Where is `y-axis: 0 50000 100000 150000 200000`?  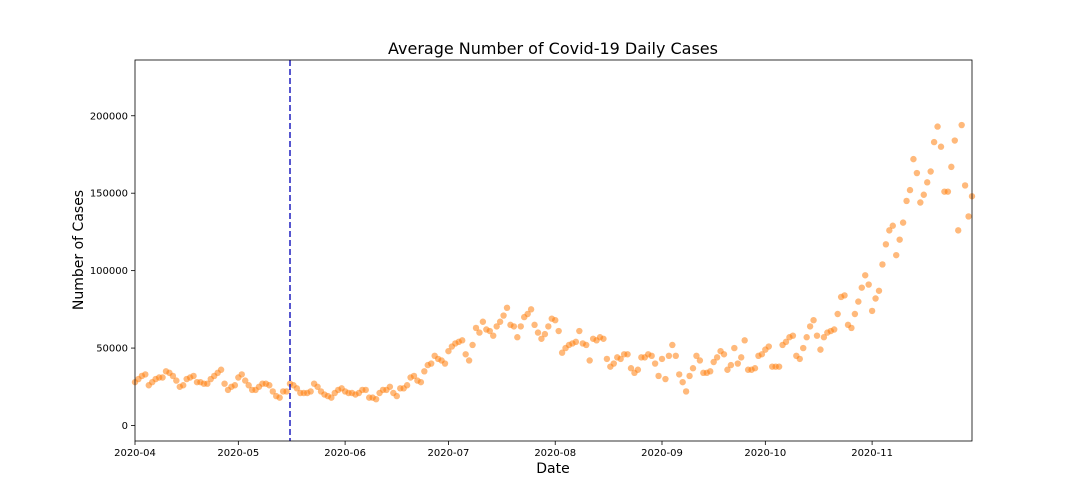
y-axis: 0 50000 100000 150000 200000 is located at coordinates (112, 271).